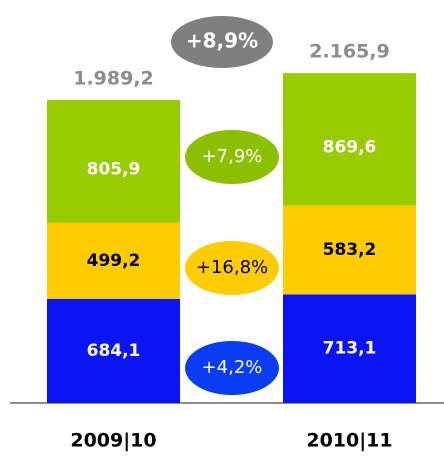 This screenshot has width=444, height=465. I want to click on growth-label: +8,9%, so click(222, 41).